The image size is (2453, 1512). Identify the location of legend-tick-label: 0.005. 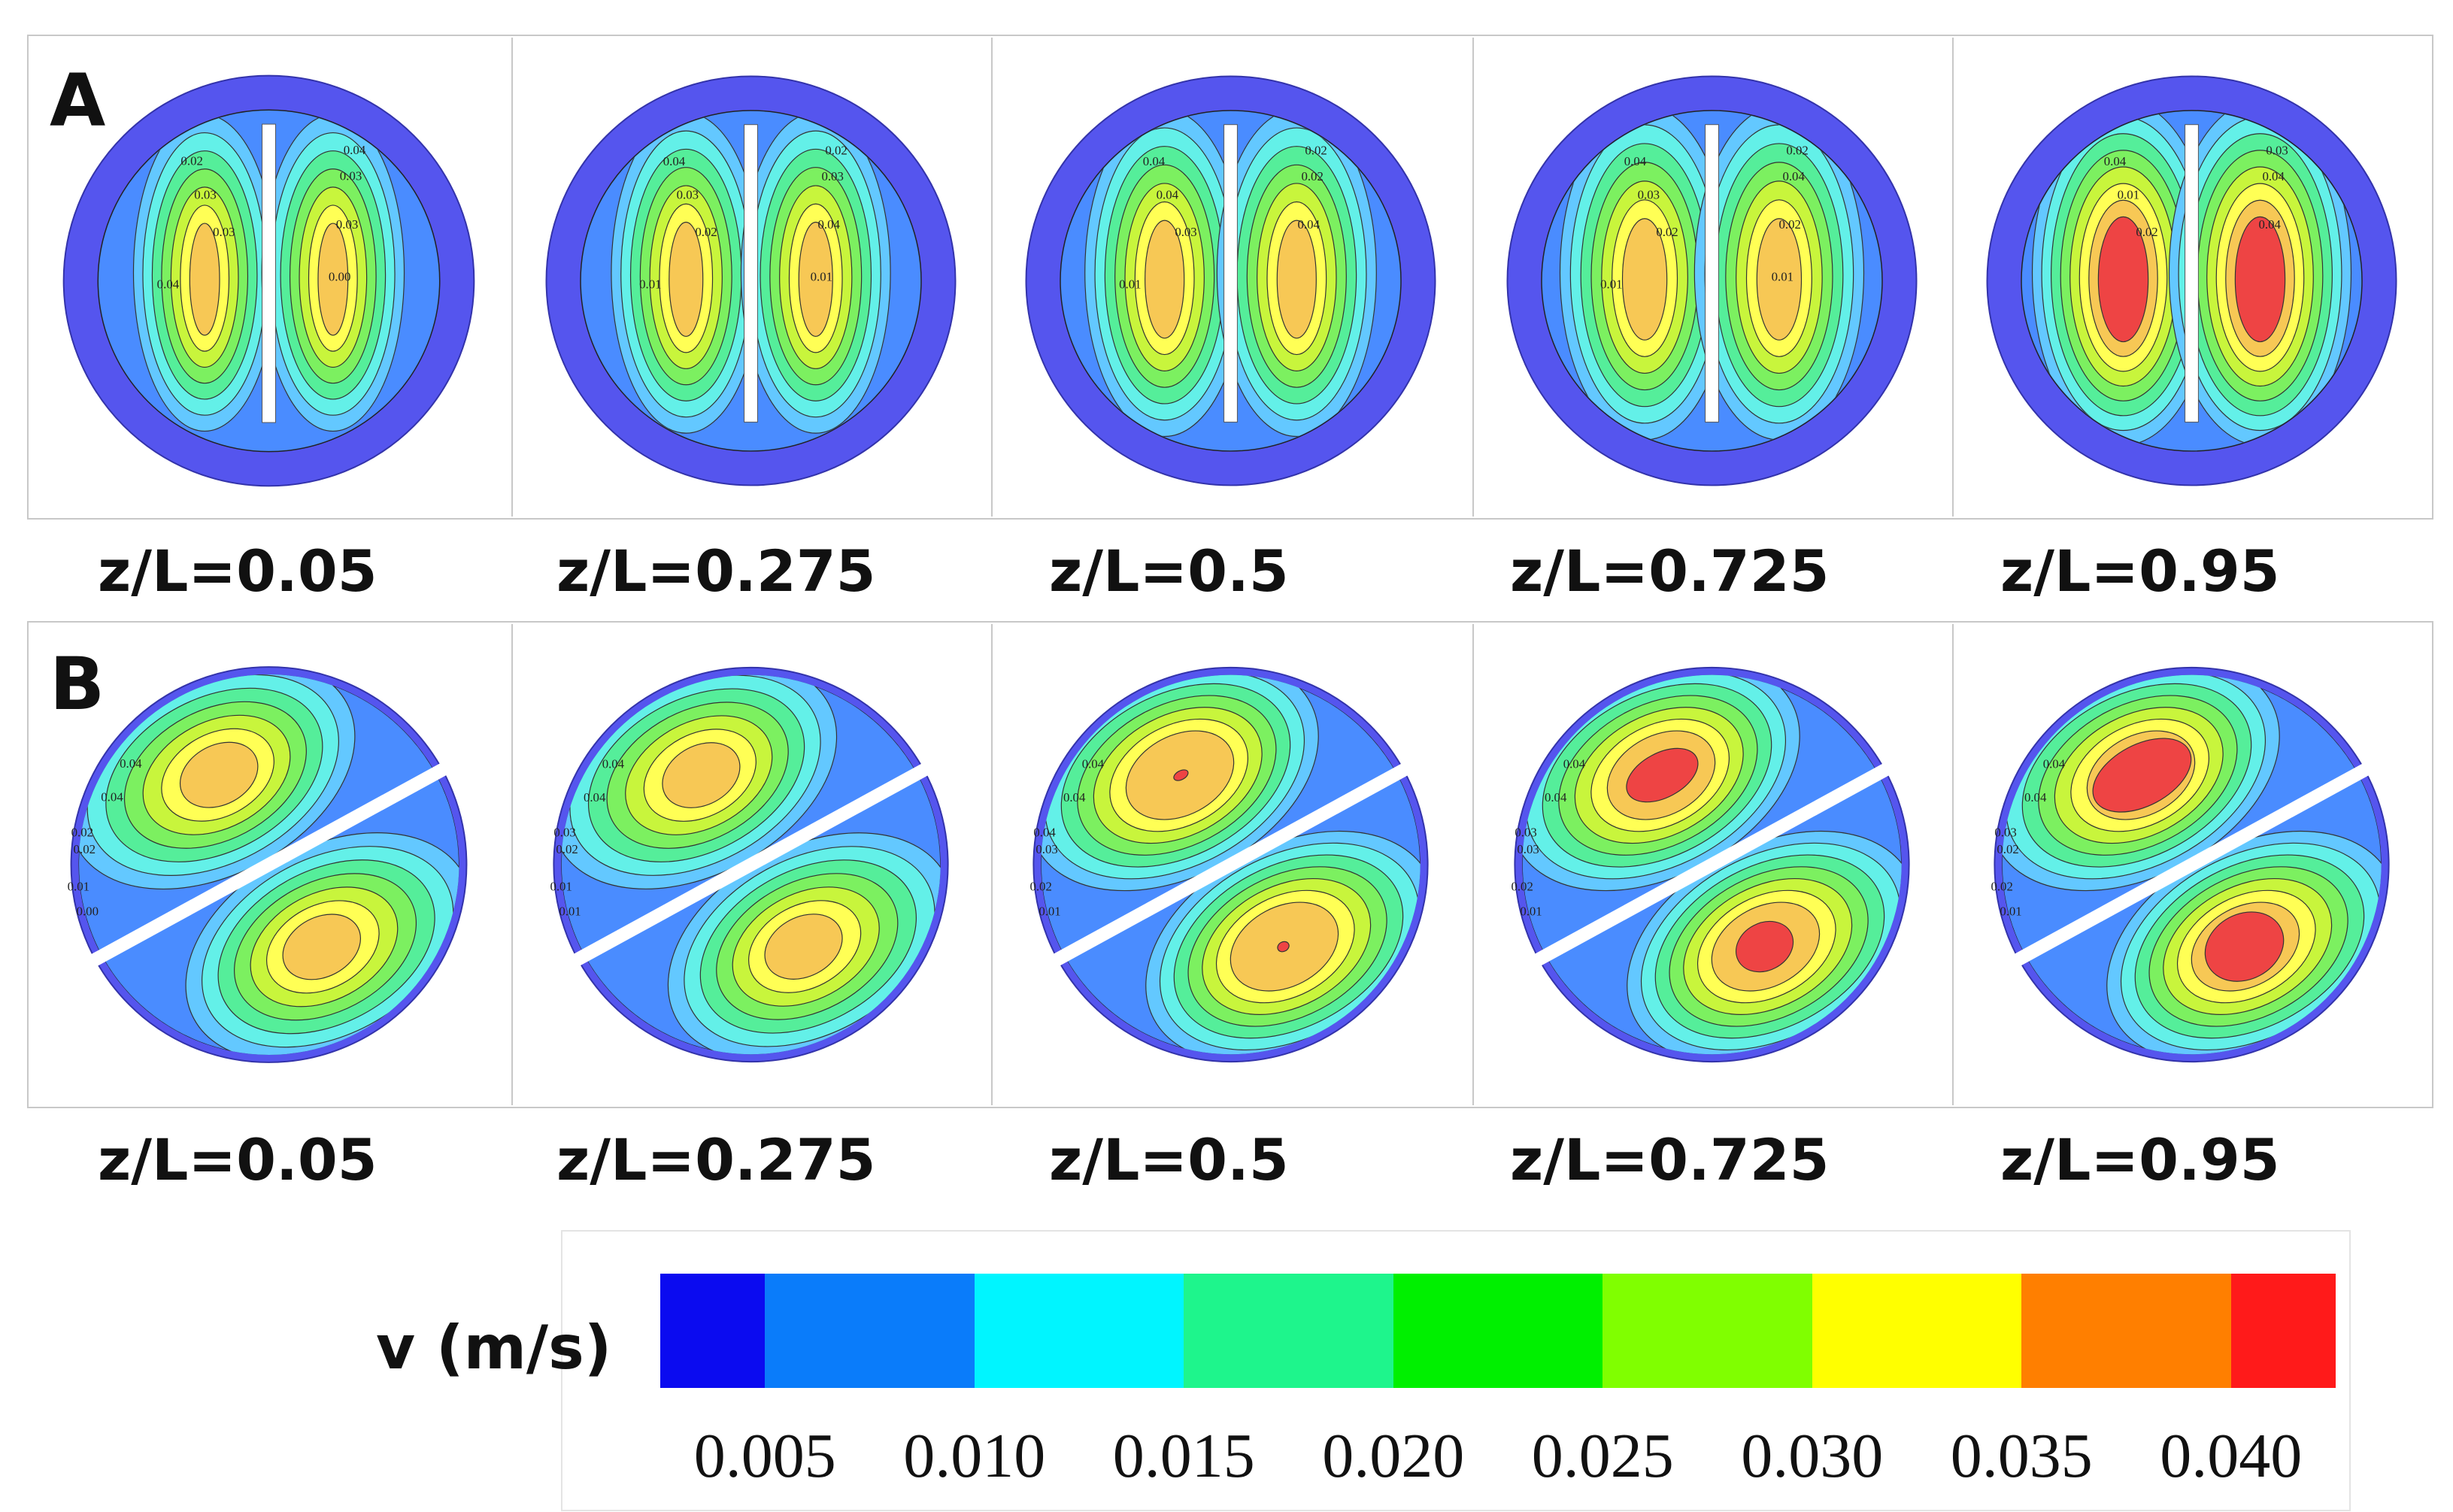
(765, 1456).